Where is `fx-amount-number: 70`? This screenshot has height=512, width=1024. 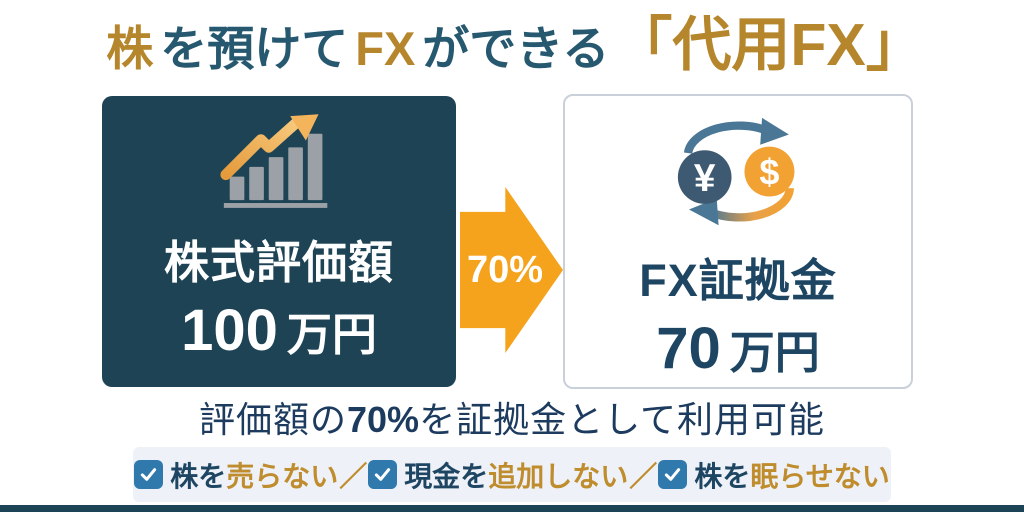 fx-amount-number: 70 is located at coordinates (688, 348).